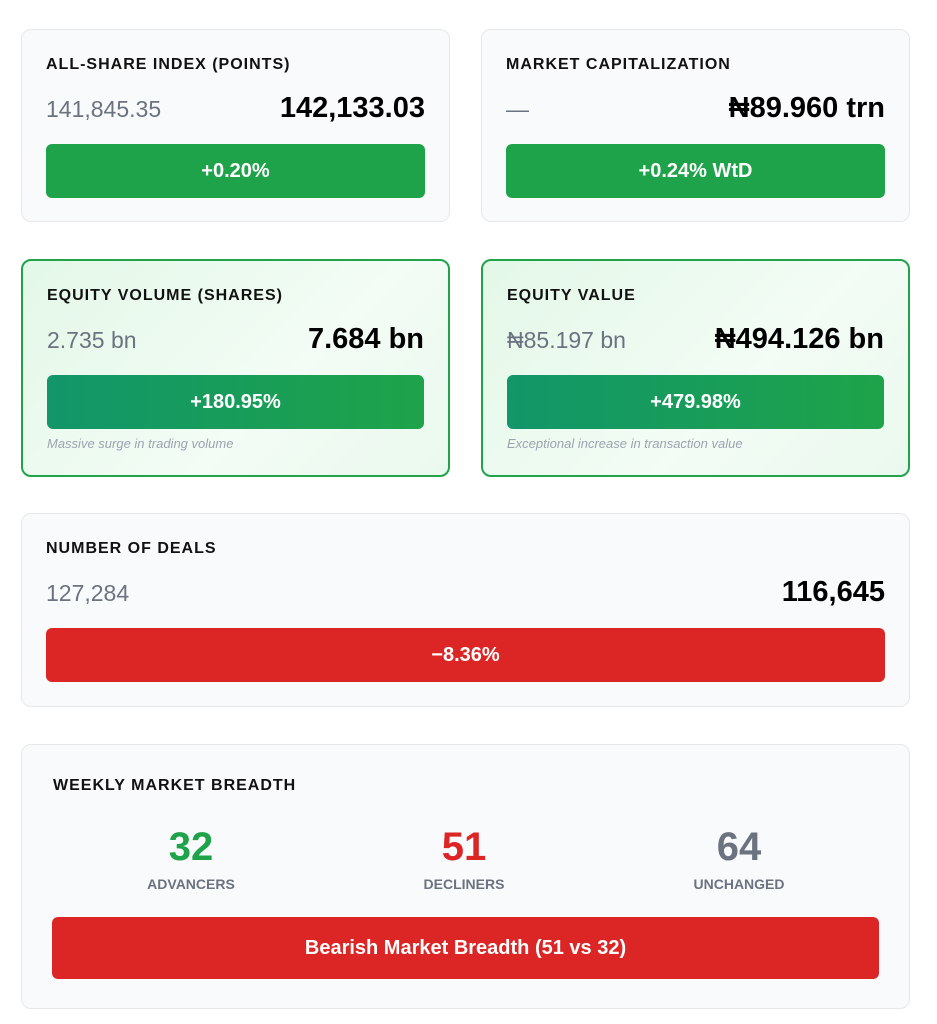  I want to click on card-title: MARKET CAPITALIZATION, so click(618, 64).